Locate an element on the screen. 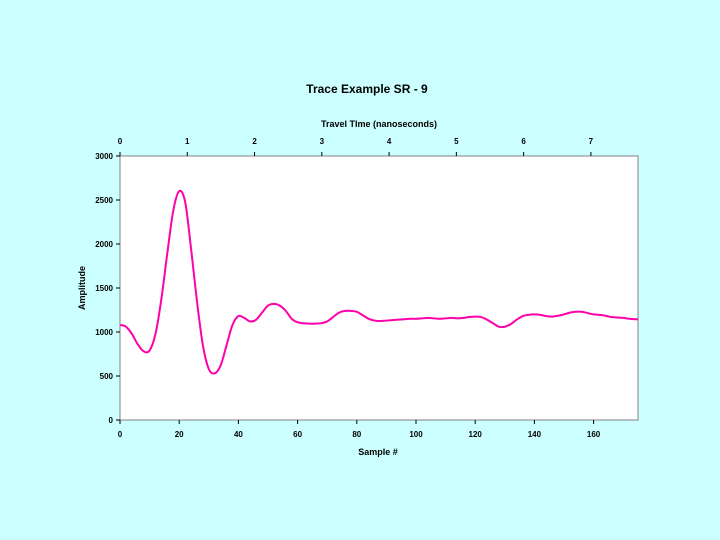 The image size is (720, 540). top-tick-label: 6 is located at coordinates (523, 141).